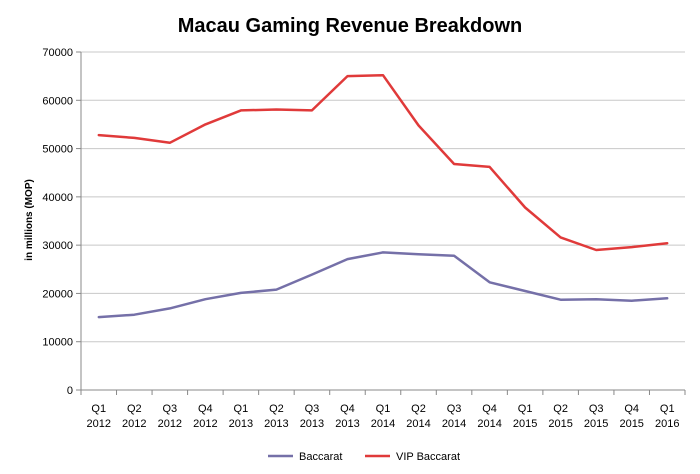 This screenshot has width=700, height=474. I want to click on y-tick-label: 10000, so click(57, 343).